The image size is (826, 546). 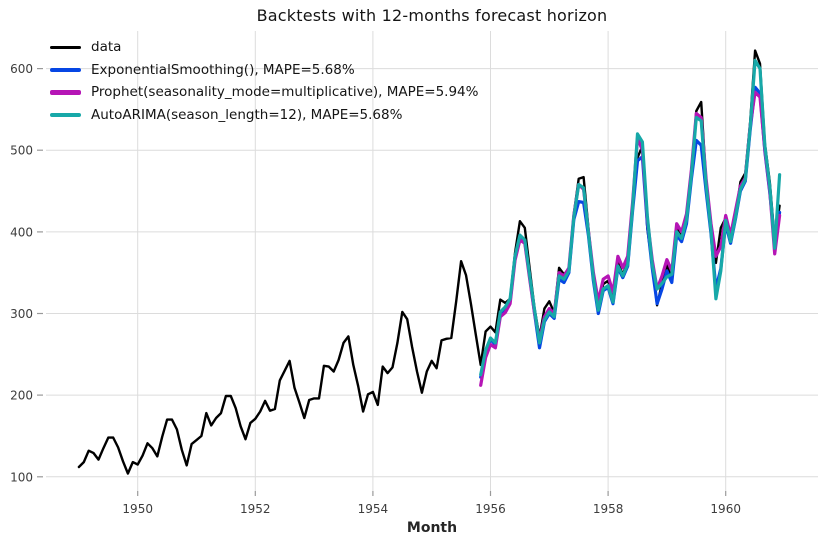 I want to click on x-tick-label: 1950, so click(x=137, y=509).